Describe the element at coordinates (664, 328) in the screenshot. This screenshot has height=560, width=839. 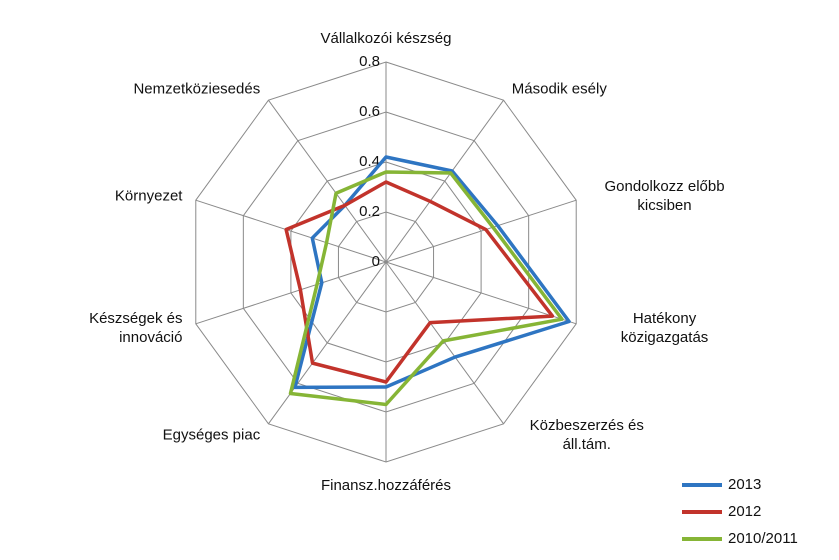
I see `category-label: Hatékony közigazgatás` at that location.